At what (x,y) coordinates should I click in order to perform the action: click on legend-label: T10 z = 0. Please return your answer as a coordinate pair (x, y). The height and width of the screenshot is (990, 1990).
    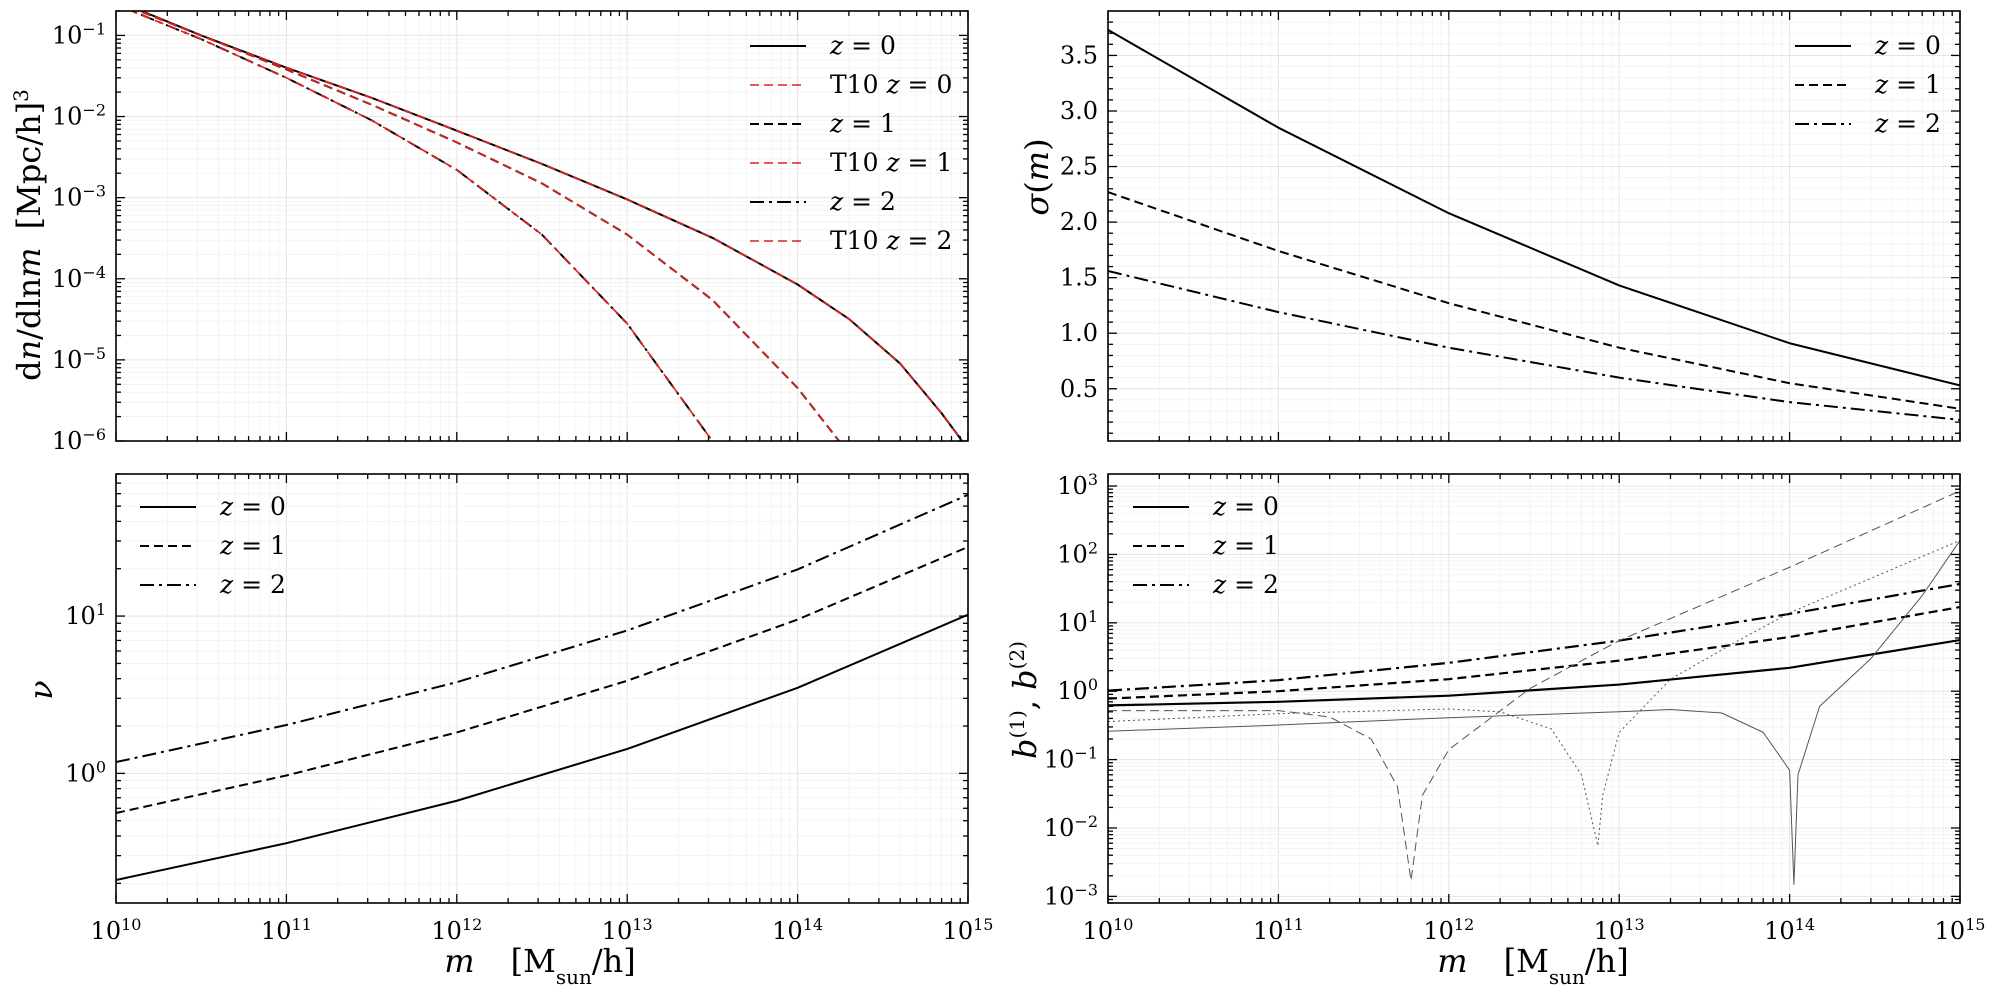
    Looking at the image, I should click on (891, 84).